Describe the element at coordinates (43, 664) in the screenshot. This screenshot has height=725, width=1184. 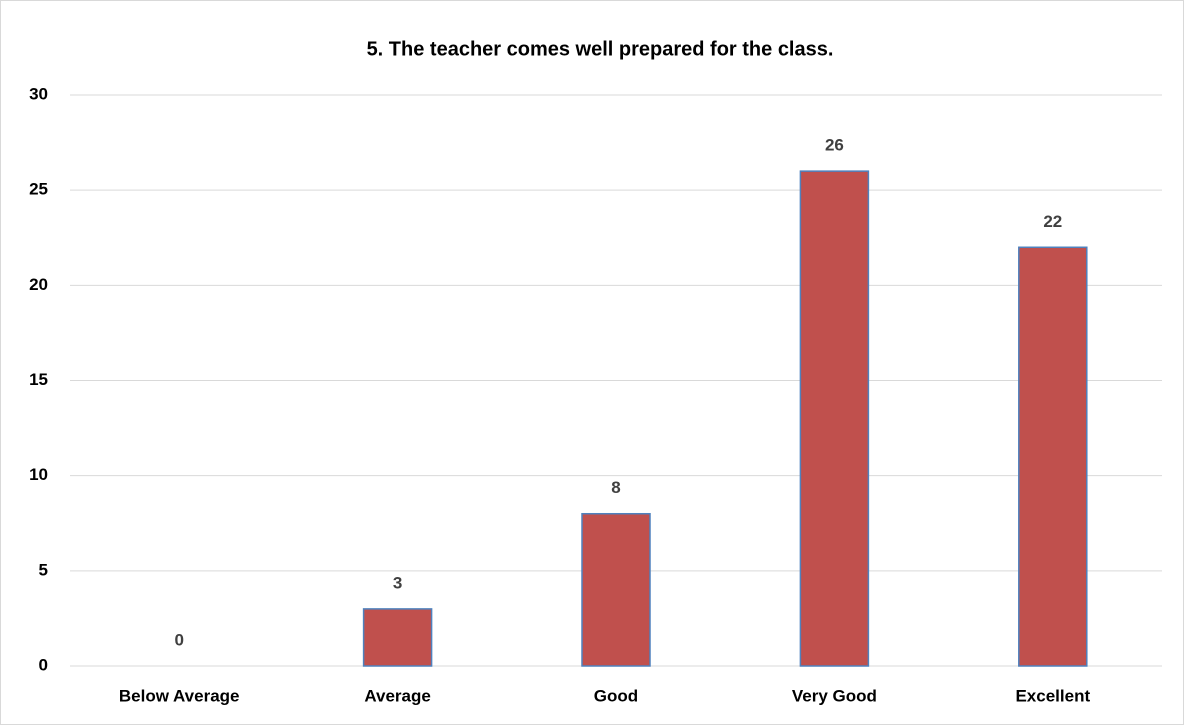
I see `y-tick-label: 0` at that location.